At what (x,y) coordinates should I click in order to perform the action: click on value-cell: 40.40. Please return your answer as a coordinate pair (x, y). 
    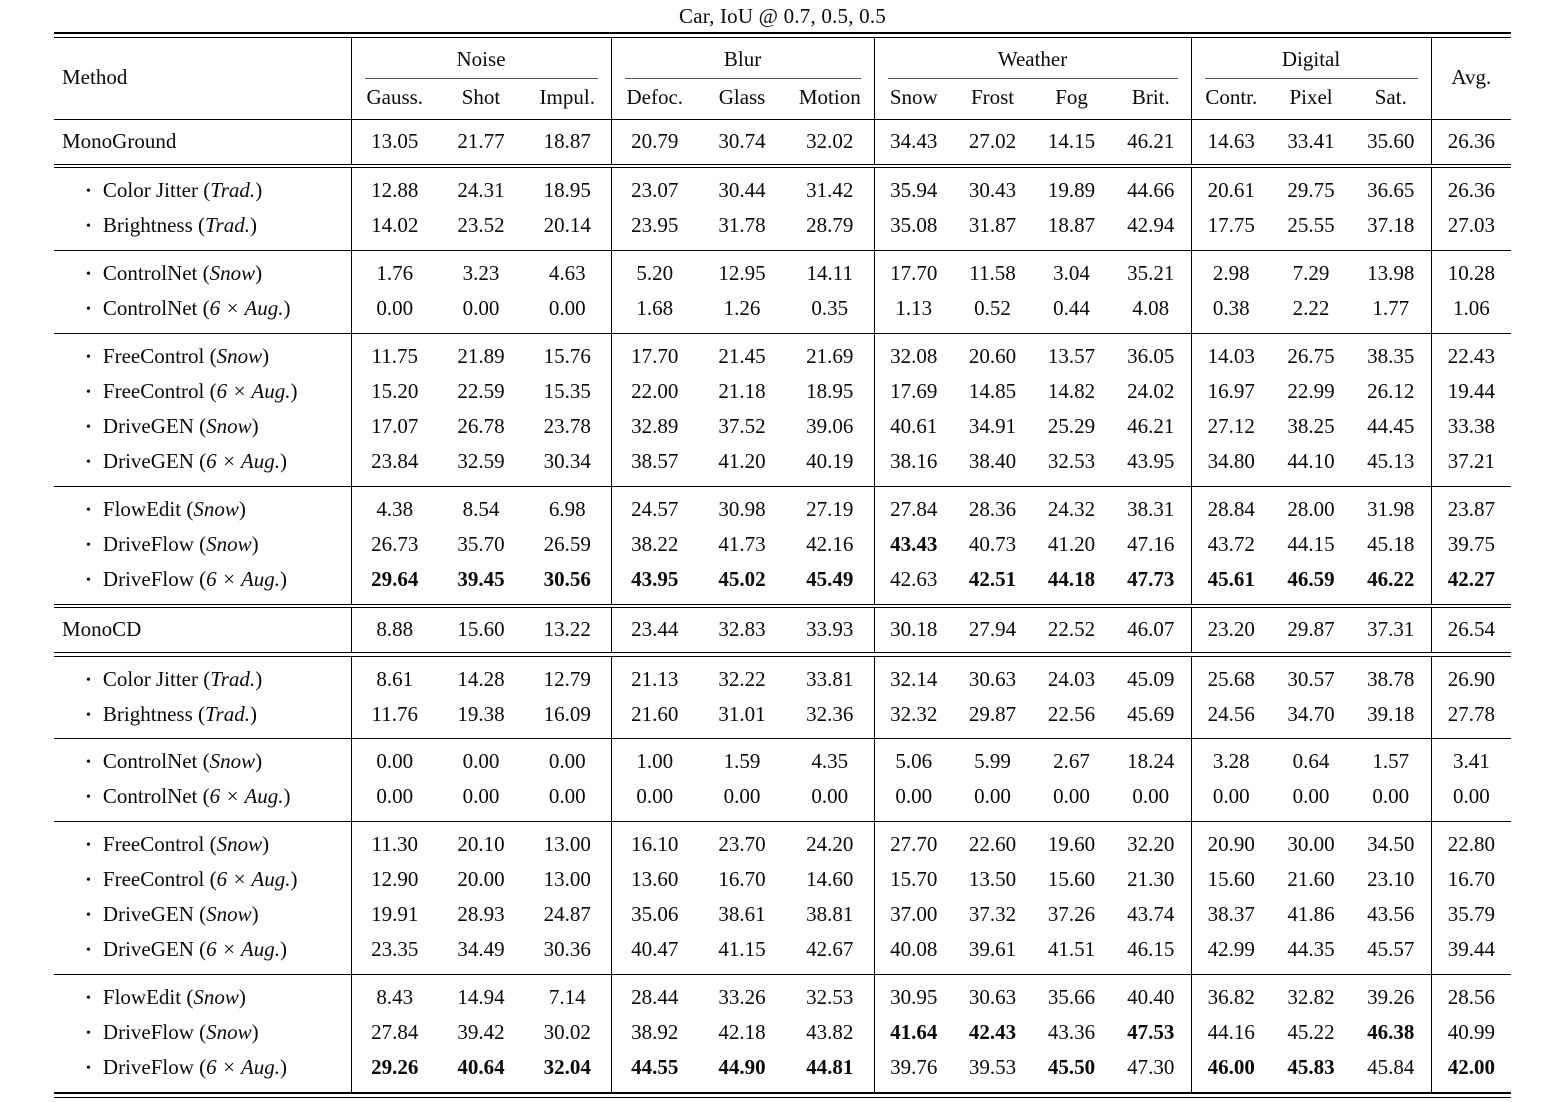
    Looking at the image, I should click on (1151, 995).